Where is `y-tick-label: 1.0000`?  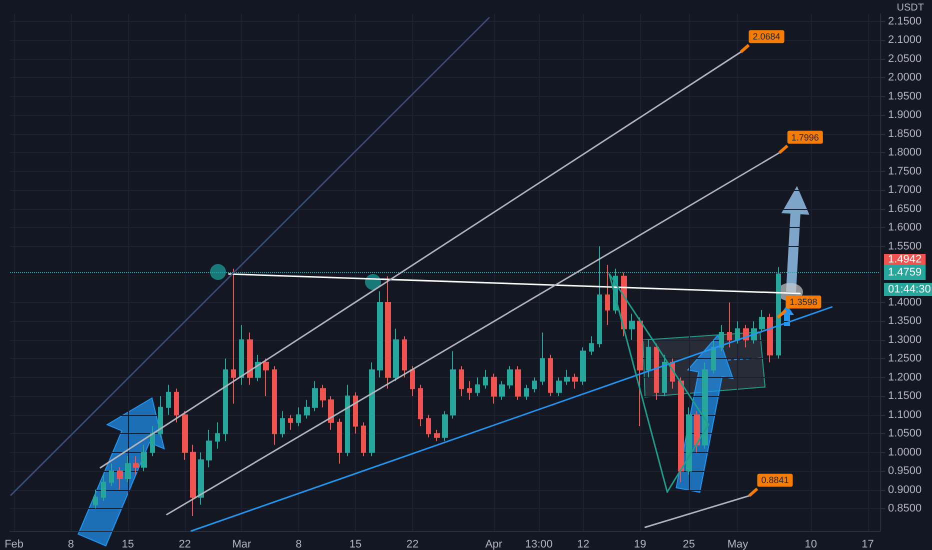 y-tick-label: 1.0000 is located at coordinates (905, 452).